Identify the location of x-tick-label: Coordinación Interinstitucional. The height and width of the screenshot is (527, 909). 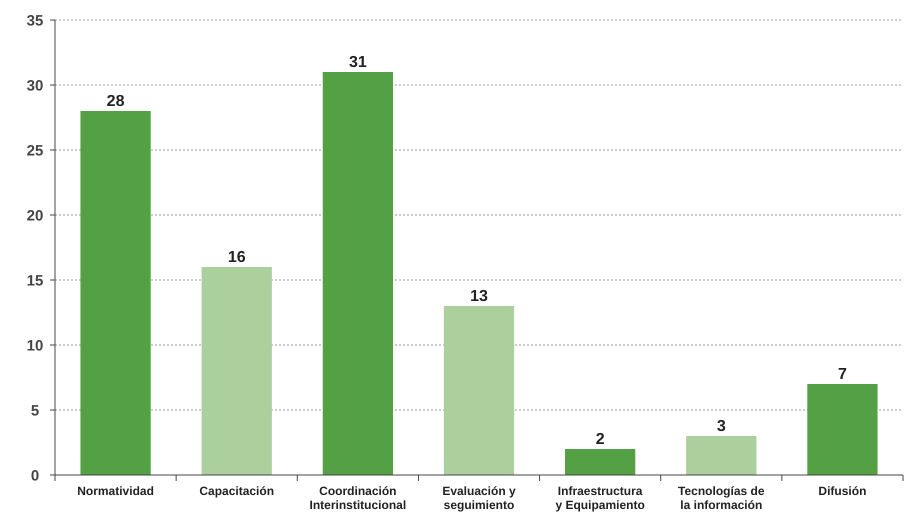
(358, 498).